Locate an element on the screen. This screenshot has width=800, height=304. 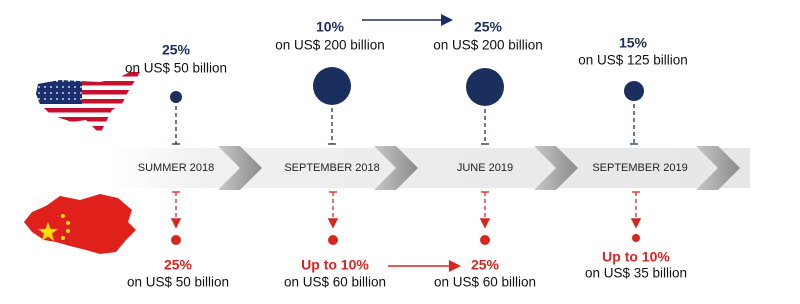
timeline-label: JUNE 2019 is located at coordinates (485, 168).